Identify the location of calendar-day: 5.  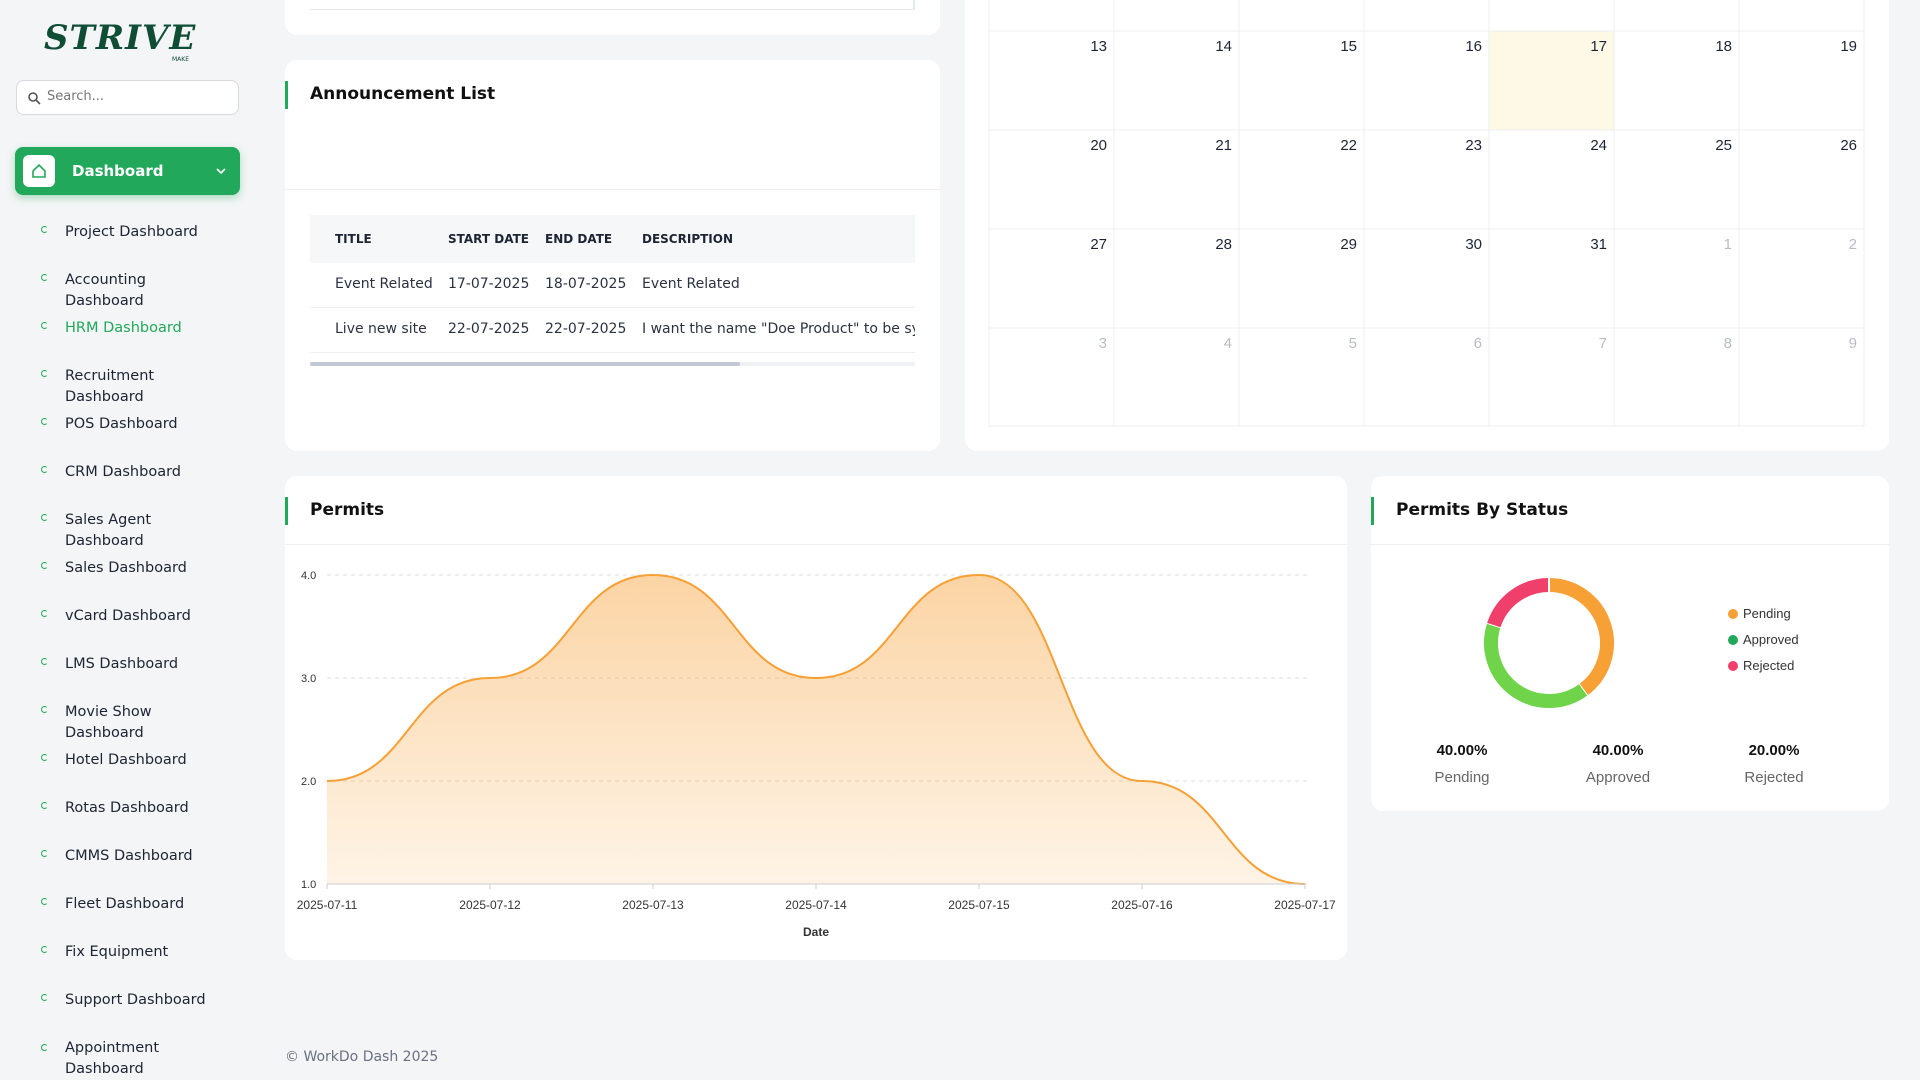
(1353, 343).